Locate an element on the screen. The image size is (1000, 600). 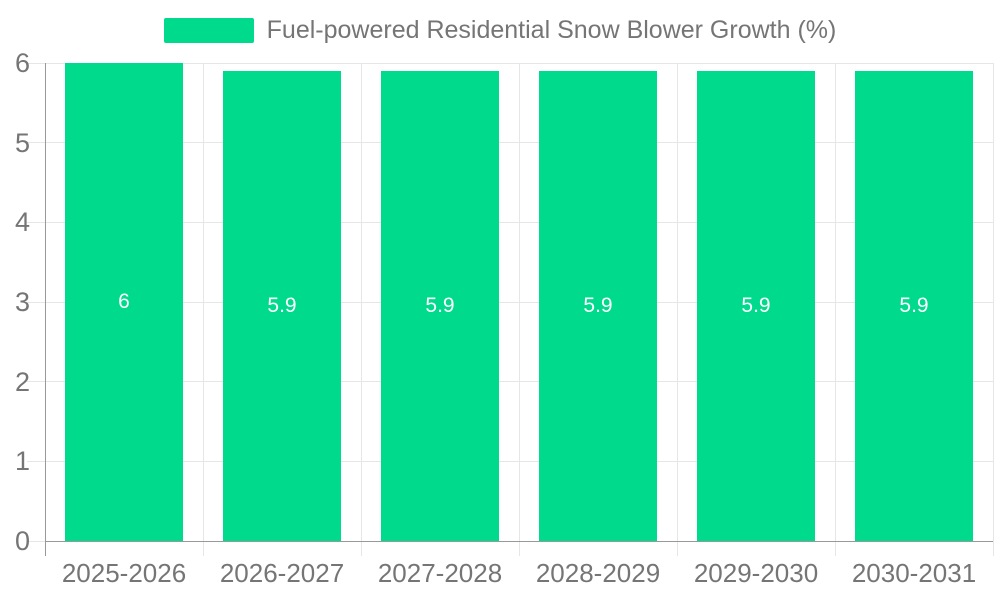
y-tick-label: 2 is located at coordinates (22, 381).